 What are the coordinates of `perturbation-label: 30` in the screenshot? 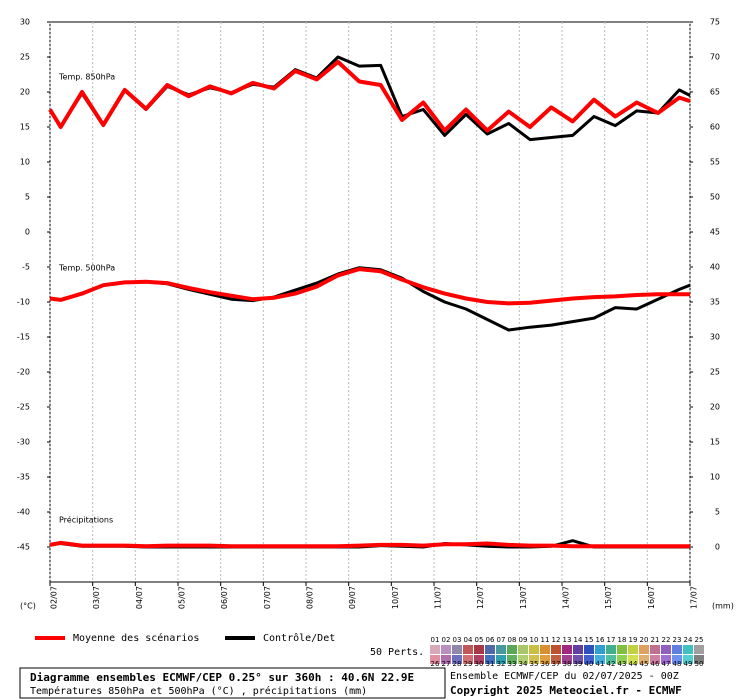 It's located at (479, 664).